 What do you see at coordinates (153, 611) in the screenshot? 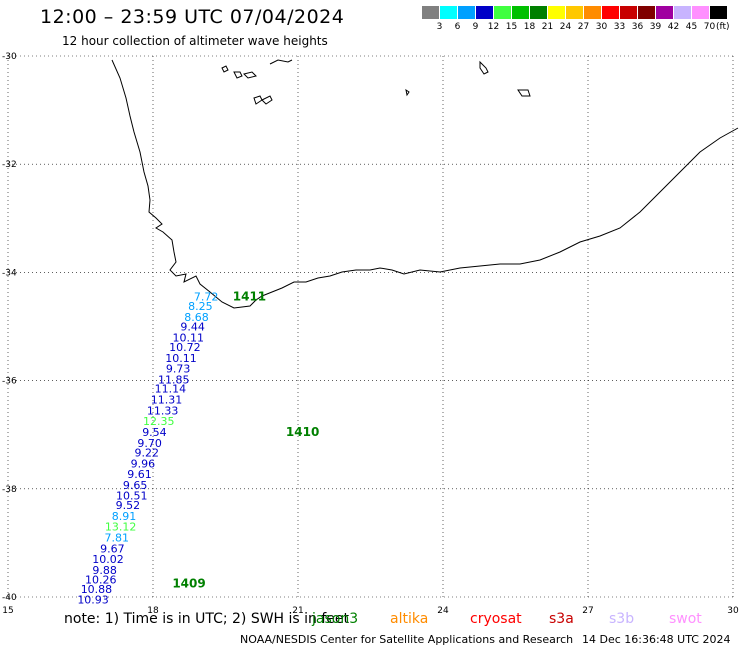
I see `lon-tick-label: 18` at bounding box center [153, 611].